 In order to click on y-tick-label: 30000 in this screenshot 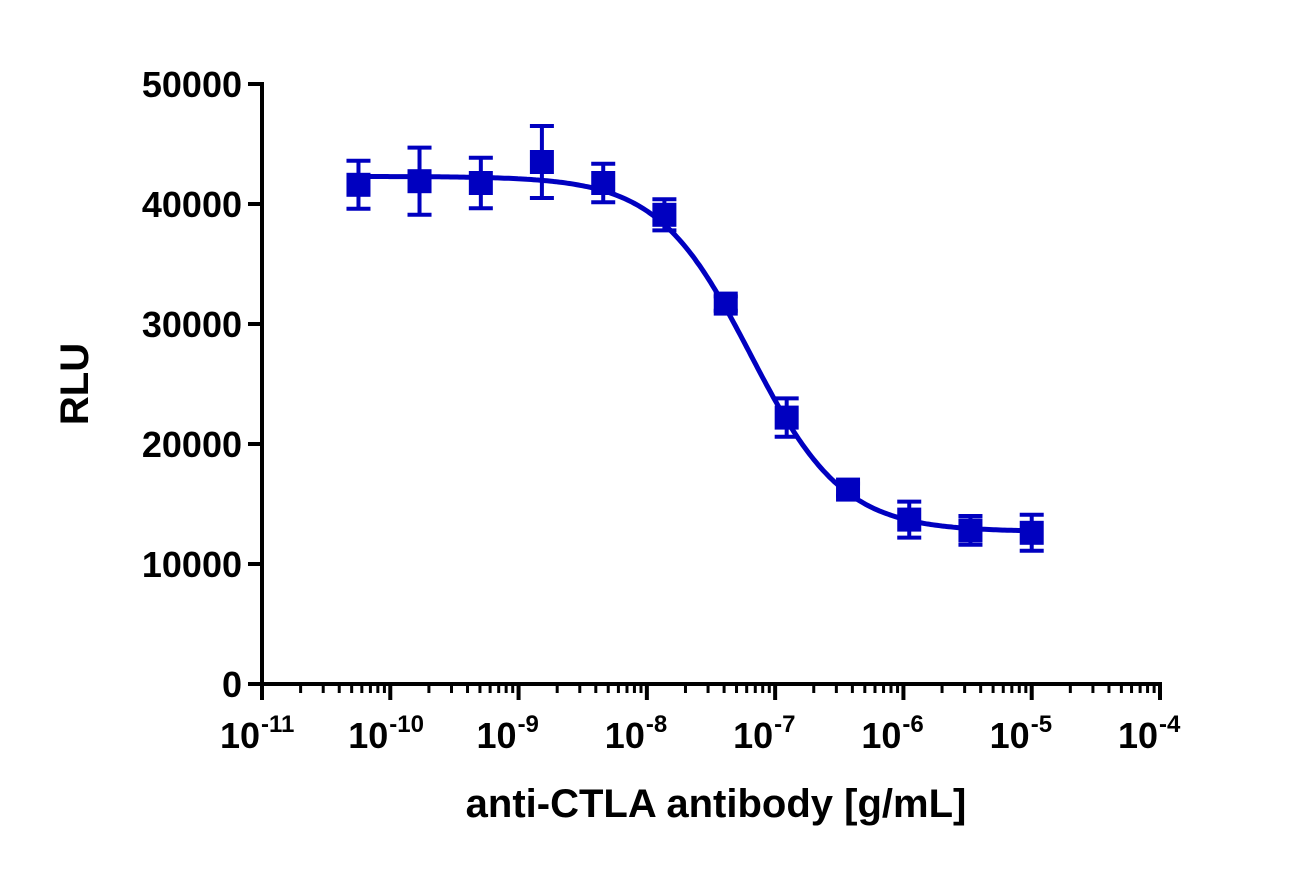, I will do `click(192, 324)`.